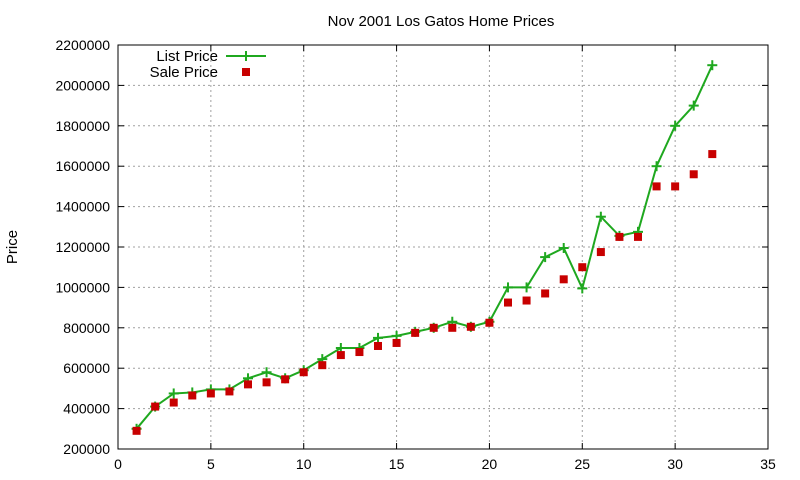 This screenshot has height=480, width=800. What do you see at coordinates (246, 56) in the screenshot?
I see `legend-plus-marker` at bounding box center [246, 56].